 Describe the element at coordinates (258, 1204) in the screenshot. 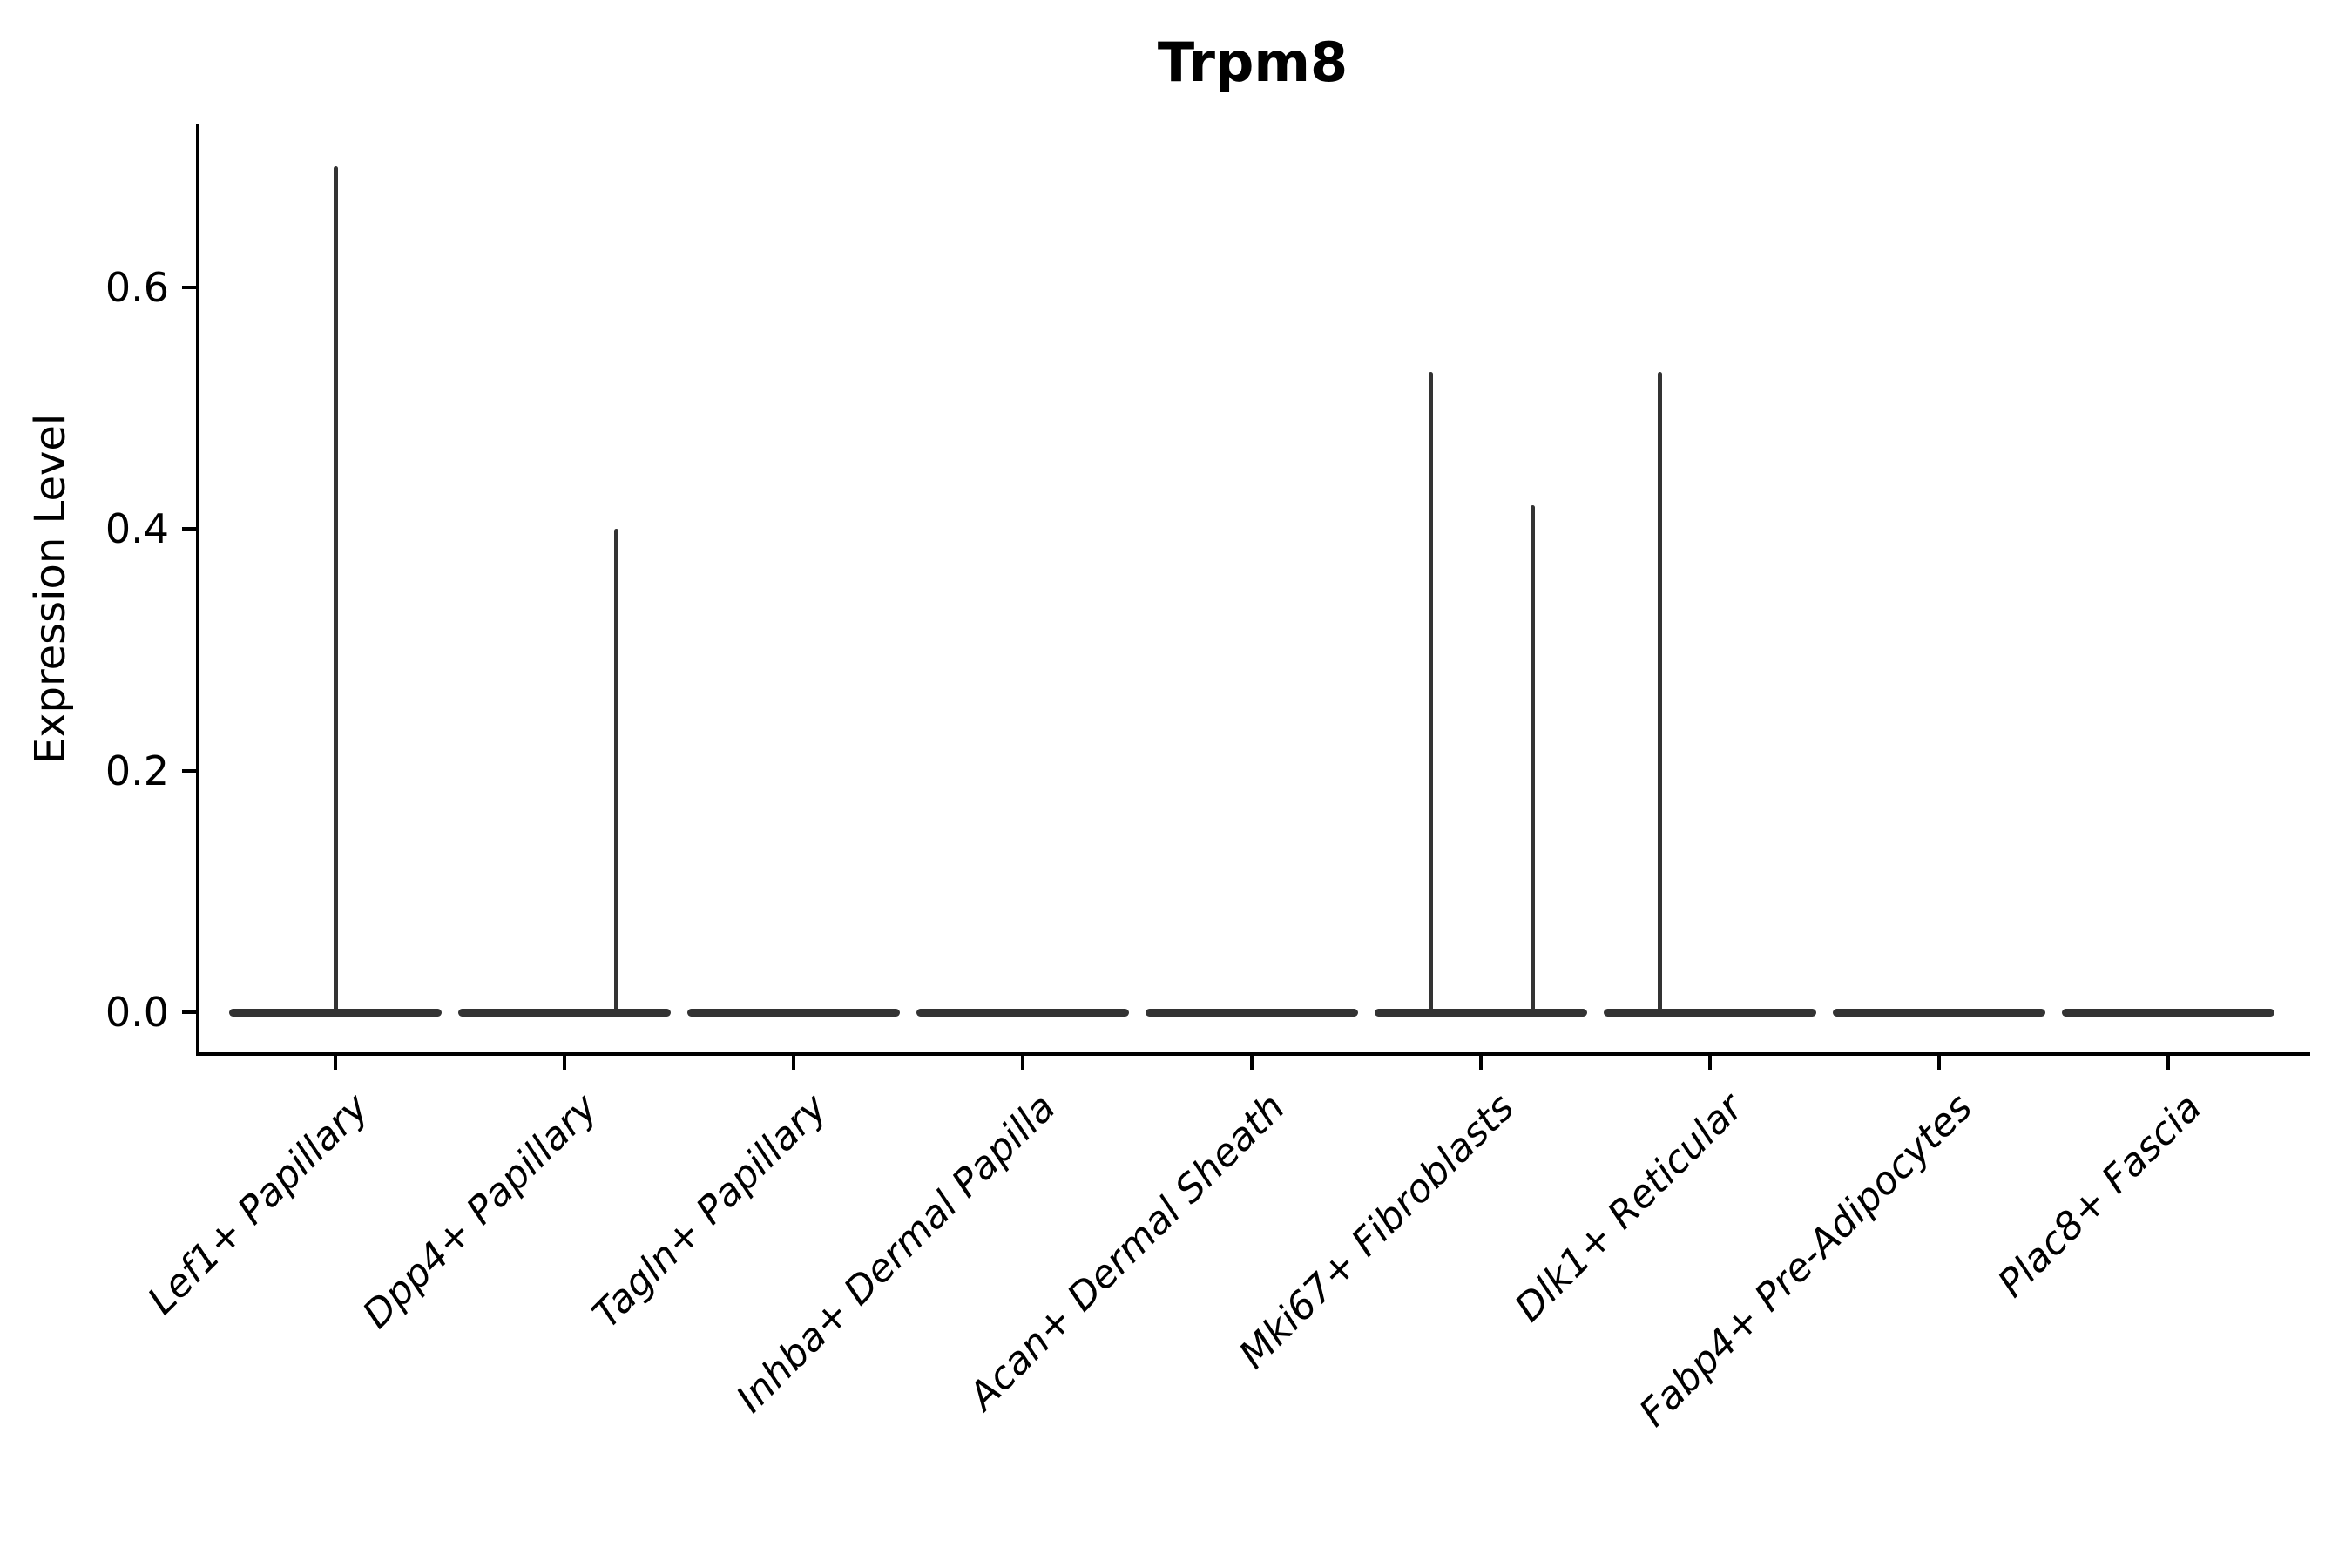

I see `x-tick-label-text: Lef1+ Papillary` at that location.